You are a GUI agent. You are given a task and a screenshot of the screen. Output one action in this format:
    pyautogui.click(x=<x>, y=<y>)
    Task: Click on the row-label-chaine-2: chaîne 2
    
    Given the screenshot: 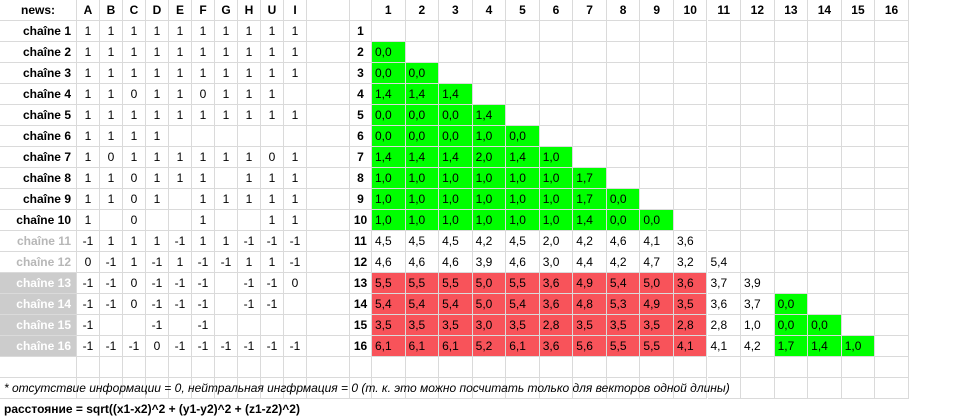 What is the action you would take?
    pyautogui.click(x=38, y=52)
    